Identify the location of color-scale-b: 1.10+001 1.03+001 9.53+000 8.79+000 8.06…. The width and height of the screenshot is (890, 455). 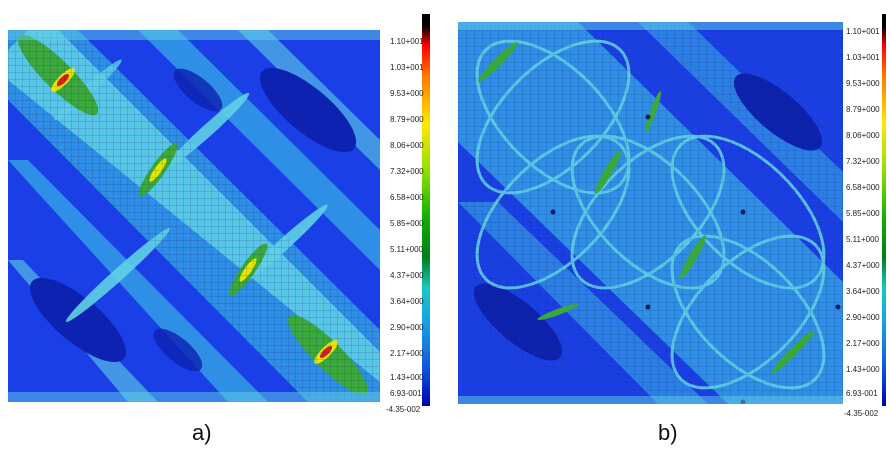
(867, 216).